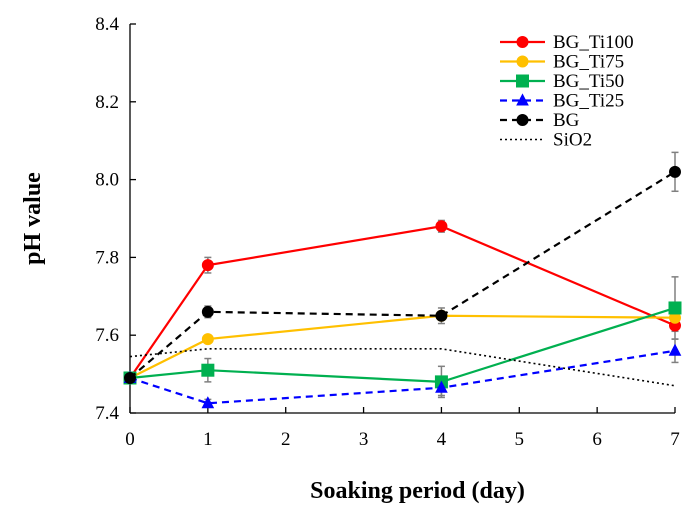 Image resolution: width=695 pixels, height=514 pixels. Describe the element at coordinates (107, 24) in the screenshot. I see `y-tick-label: 8.4` at that location.